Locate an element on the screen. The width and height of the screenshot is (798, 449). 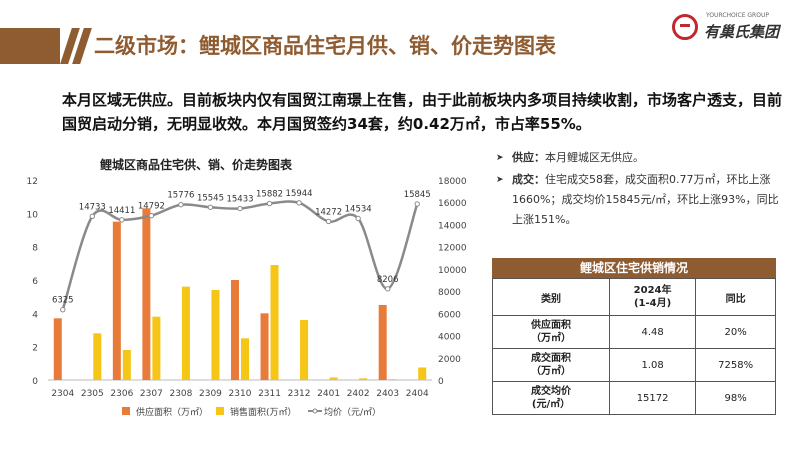
chart-title: 鲤城区商品住宅供、销、价走势图表 is located at coordinates (196, 165).